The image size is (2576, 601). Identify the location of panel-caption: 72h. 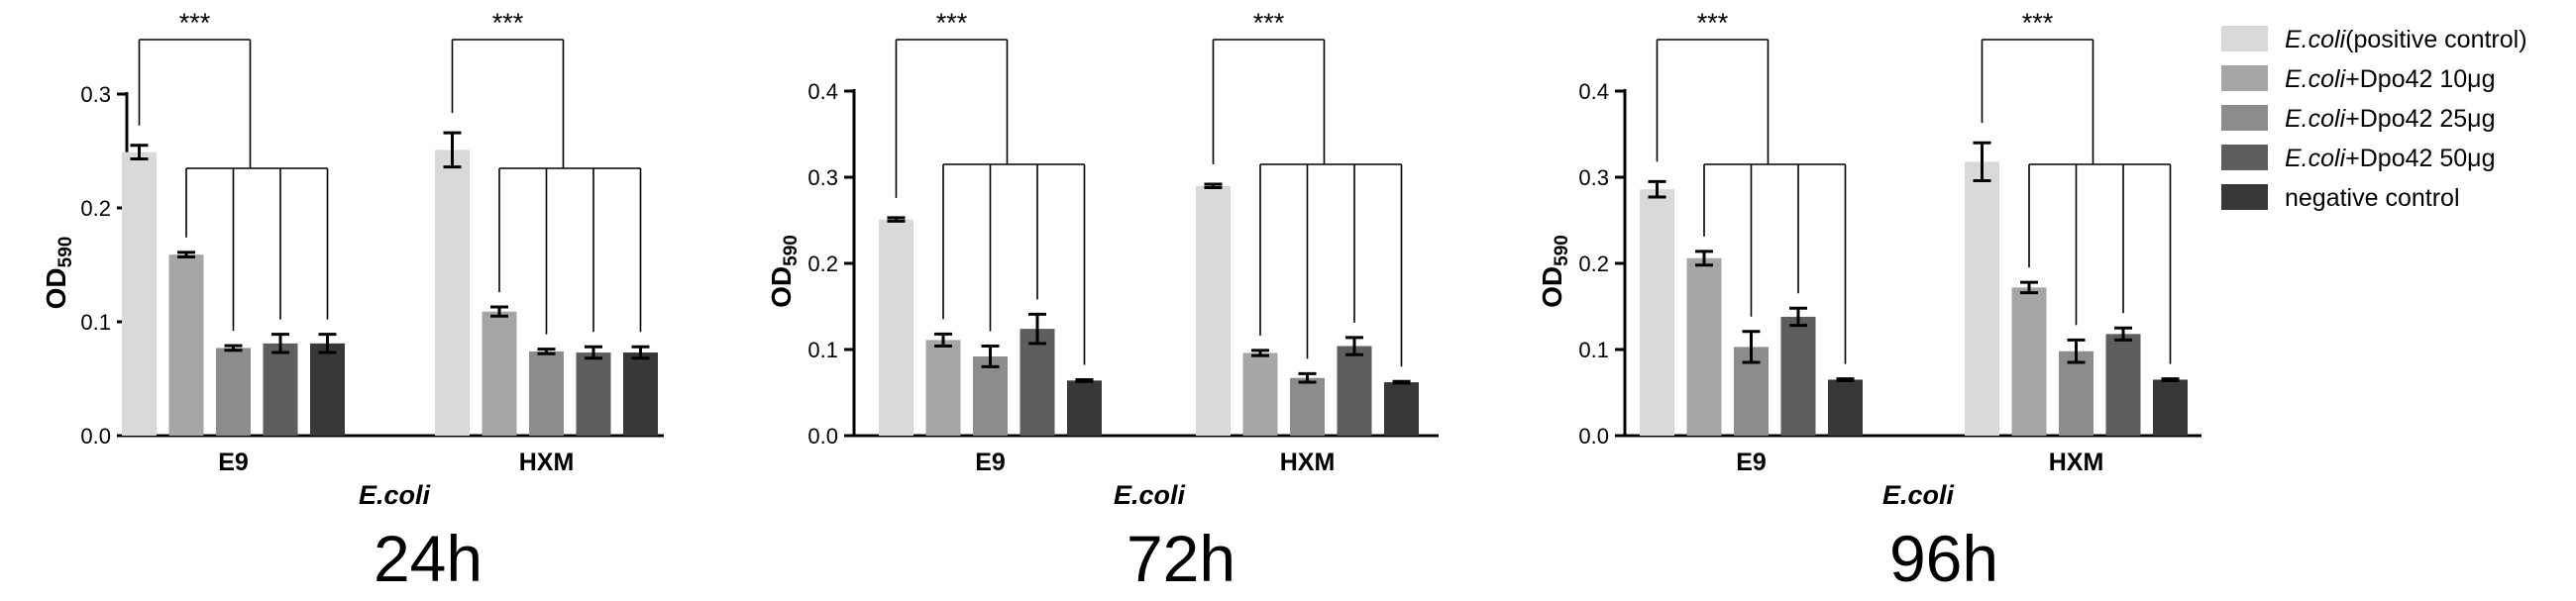
(1181, 558).